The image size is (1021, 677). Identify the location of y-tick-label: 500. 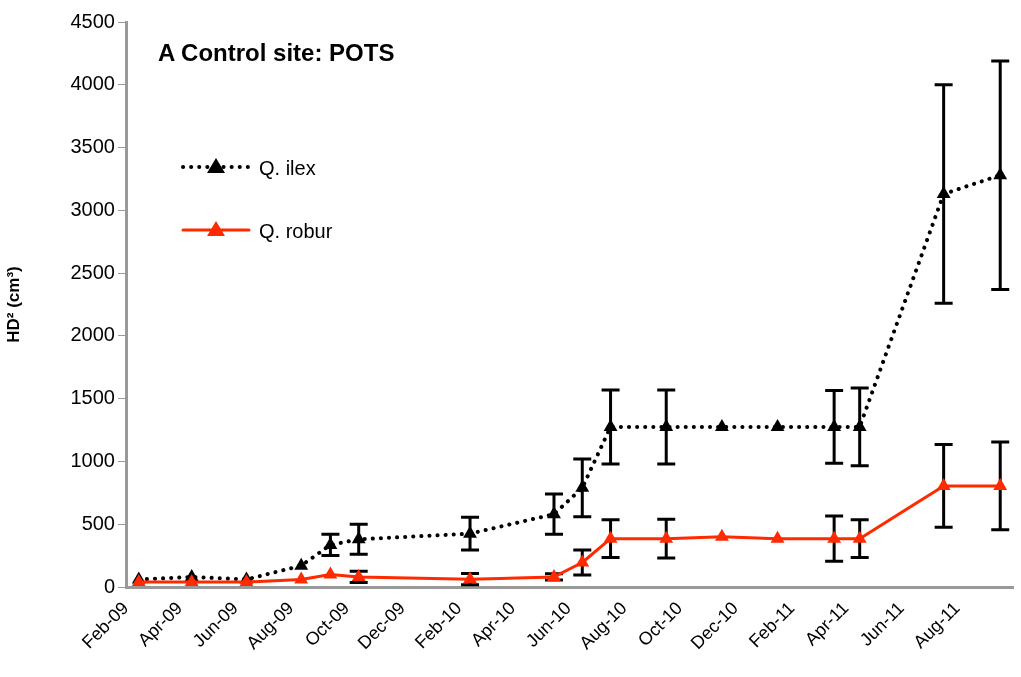
(98, 522).